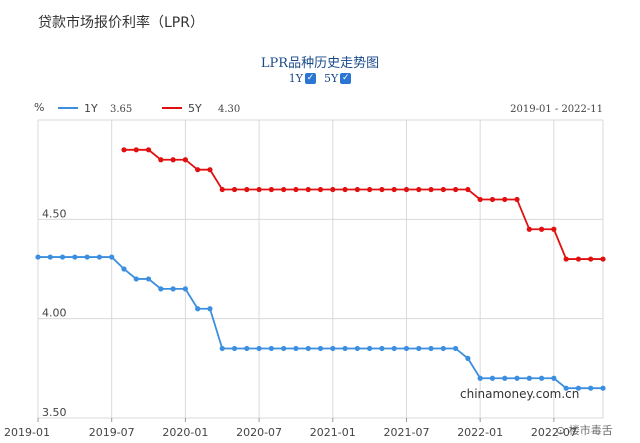 The height and width of the screenshot is (443, 640). What do you see at coordinates (320, 78) in the screenshot?
I see `series-toggles: 1Y ✓ 5Y ✓` at bounding box center [320, 78].